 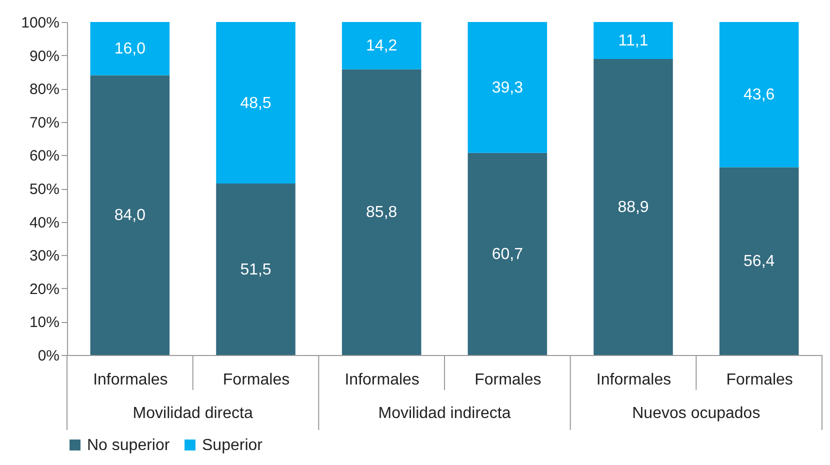 I want to click on data-label: 56,4, so click(x=759, y=261).